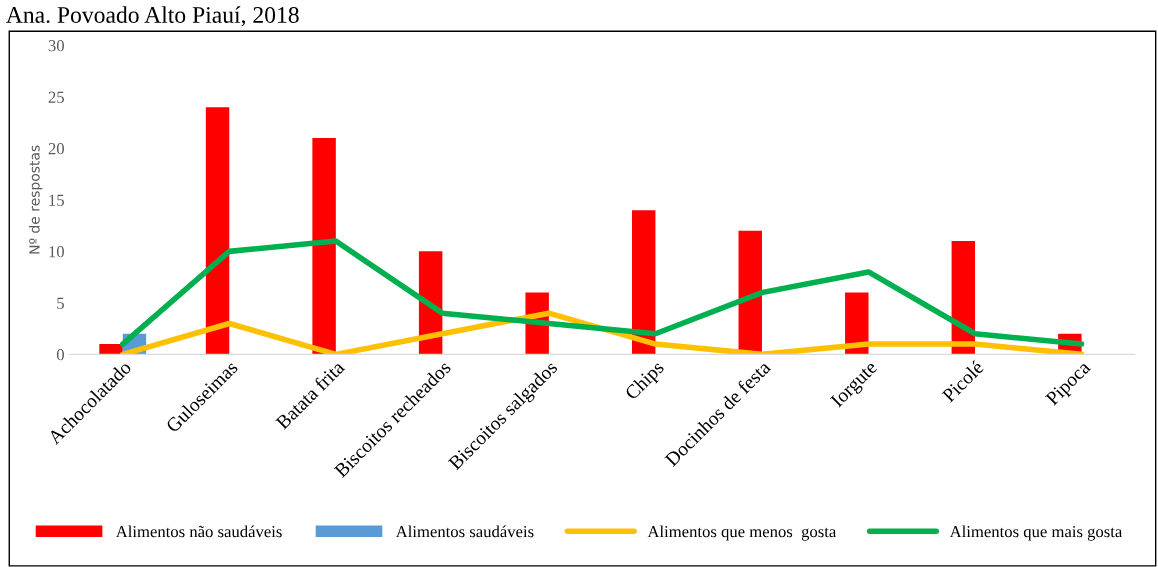 The height and width of the screenshot is (567, 1158). What do you see at coordinates (742, 533) in the screenshot?
I see `legend-label: Alimentos que menos gosta` at bounding box center [742, 533].